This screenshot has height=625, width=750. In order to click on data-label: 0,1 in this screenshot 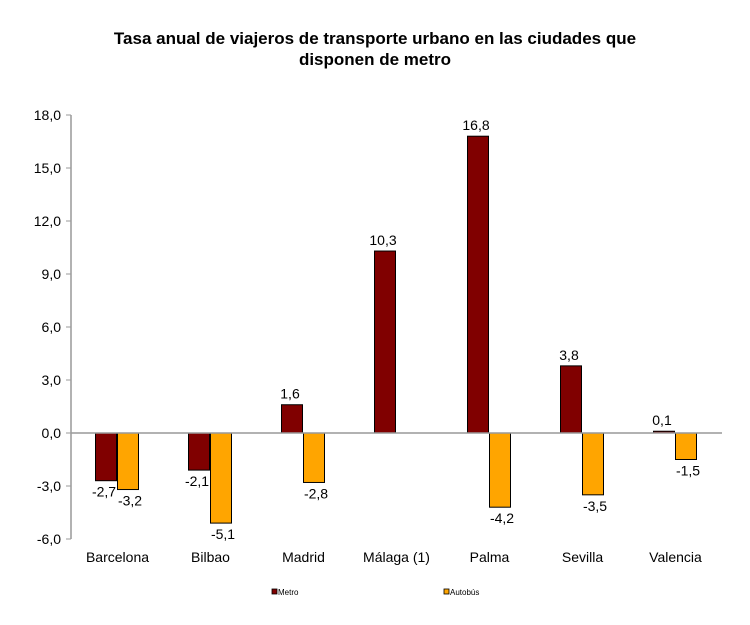, I will do `click(662, 420)`.